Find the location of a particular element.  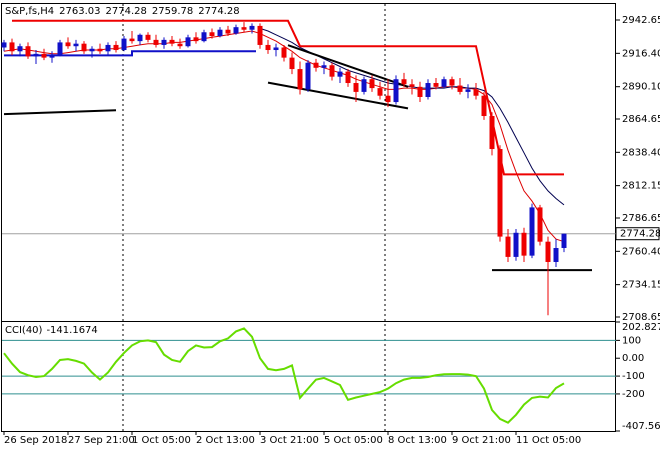

cci-y-tick-label: 0.00 is located at coordinates (633, 358).